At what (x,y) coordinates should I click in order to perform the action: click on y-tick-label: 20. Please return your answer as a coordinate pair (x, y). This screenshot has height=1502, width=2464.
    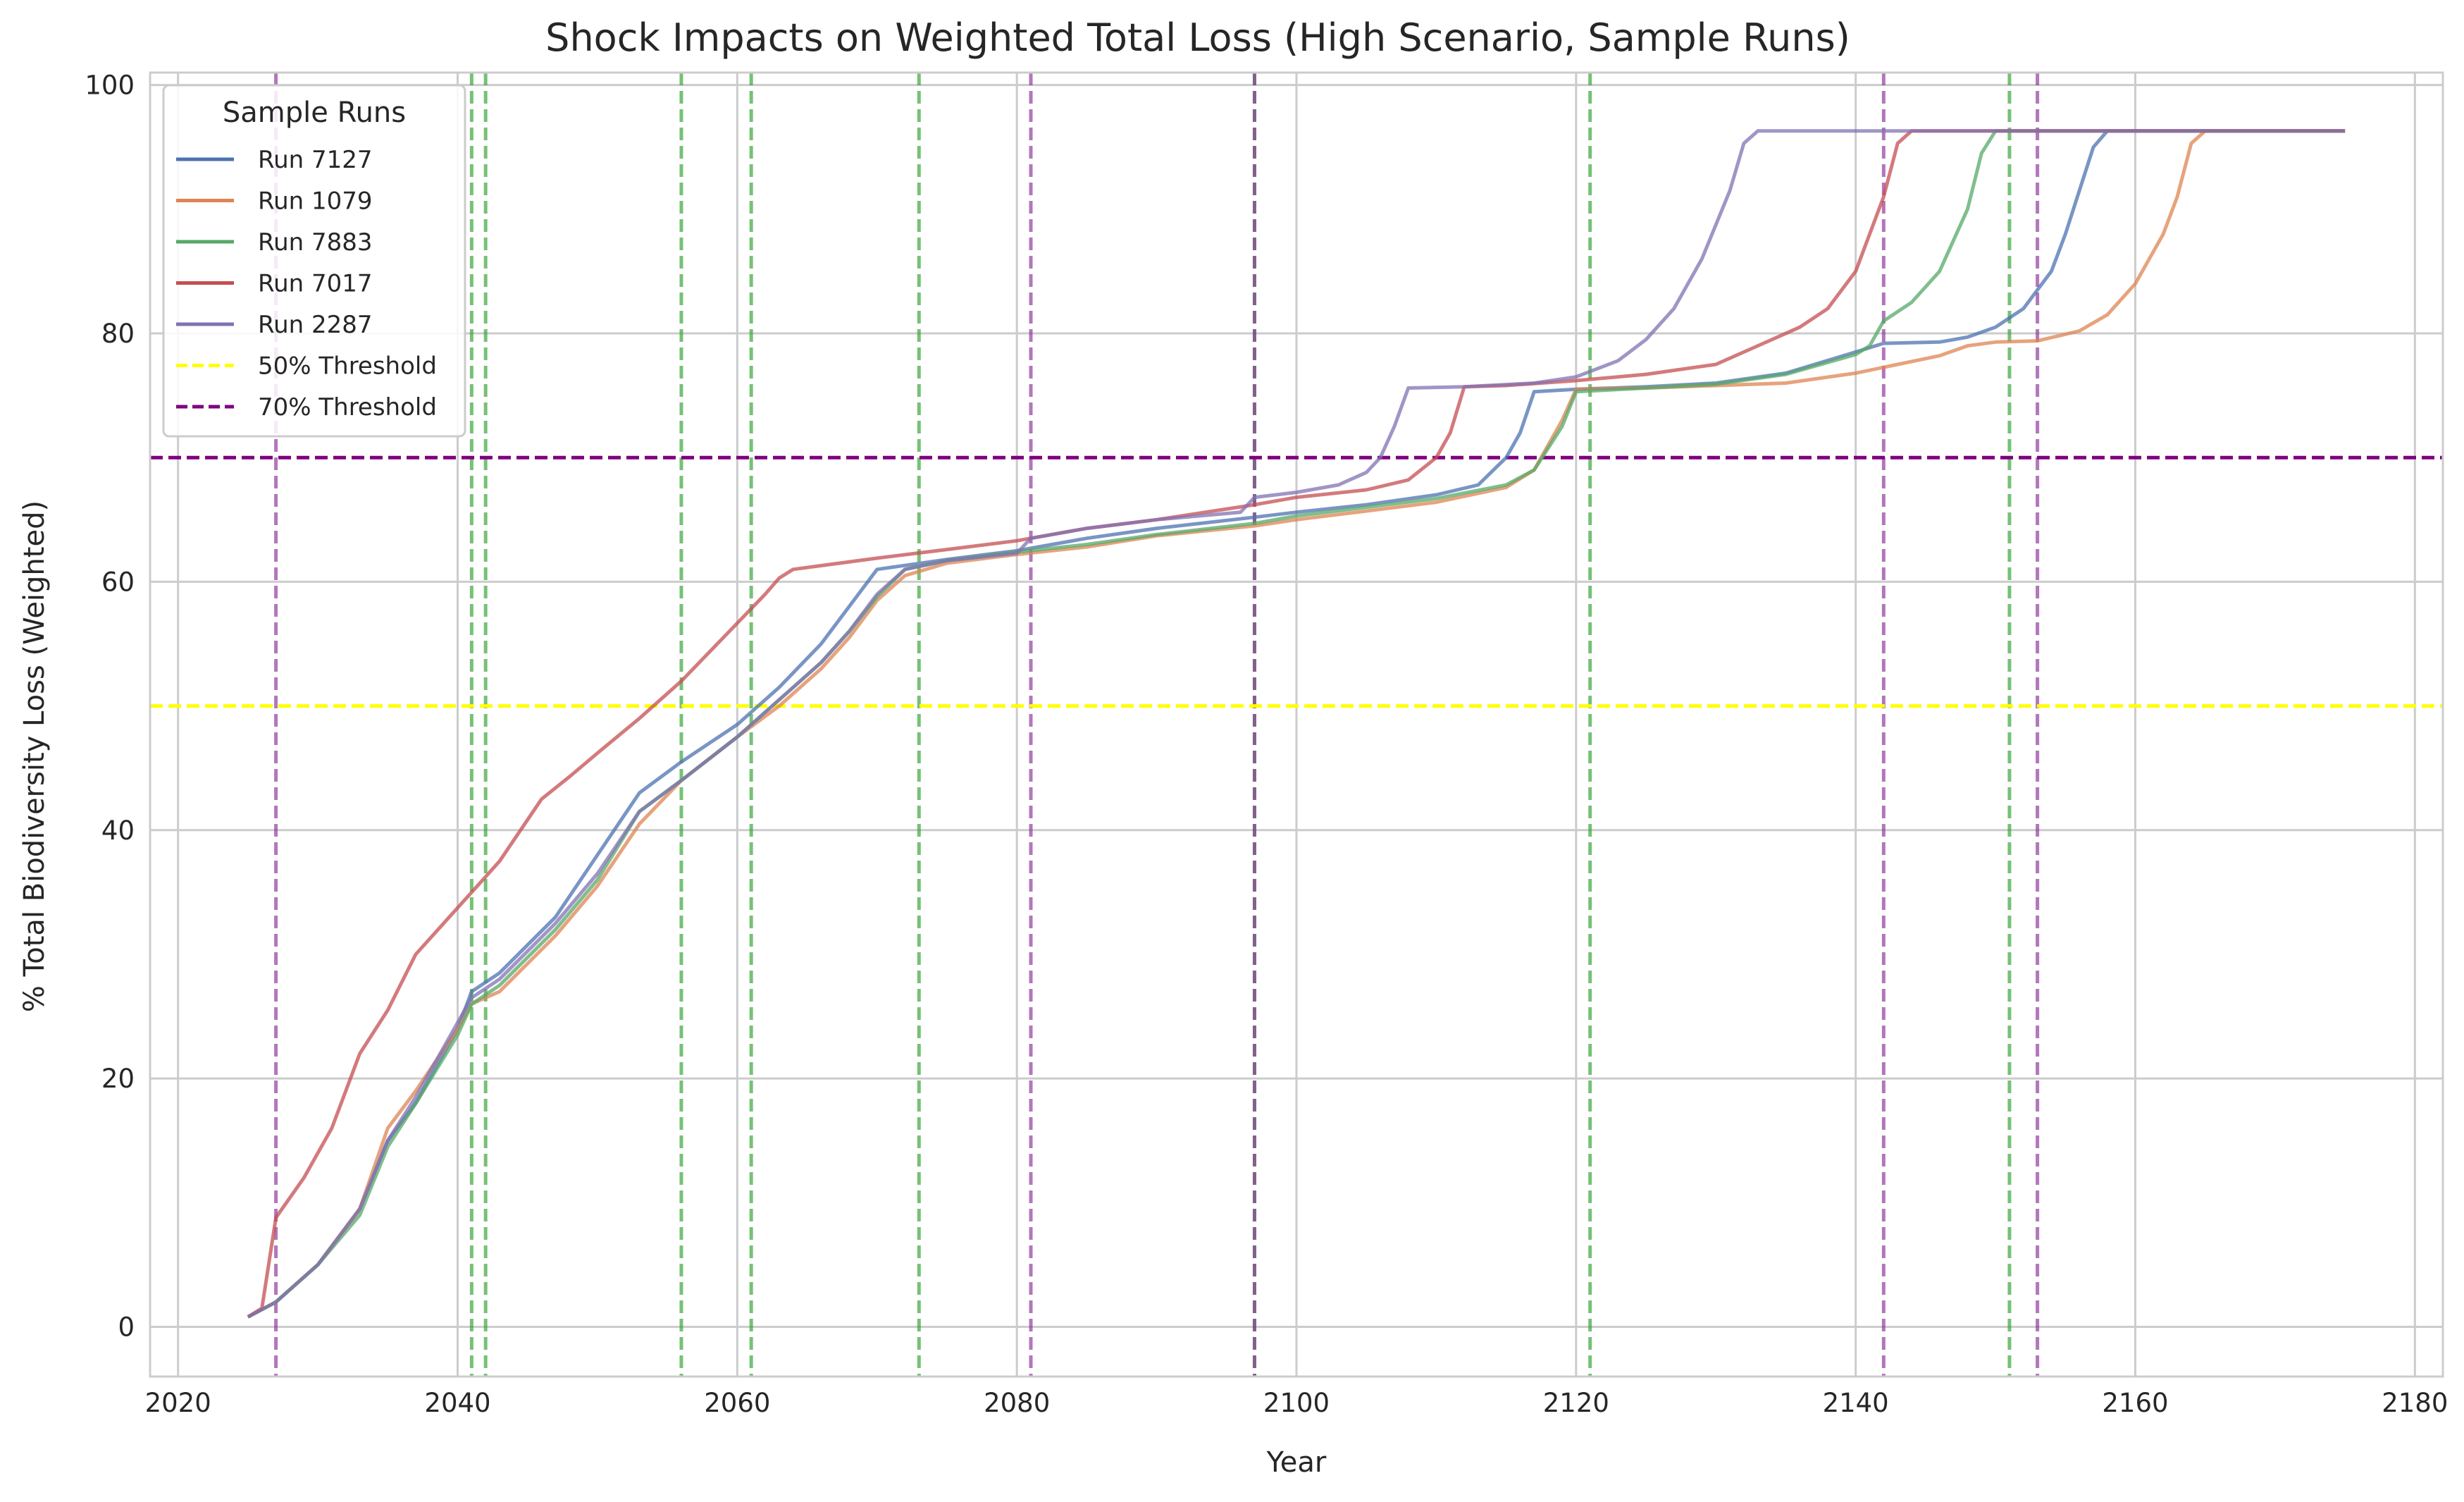
    Looking at the image, I should click on (118, 1079).